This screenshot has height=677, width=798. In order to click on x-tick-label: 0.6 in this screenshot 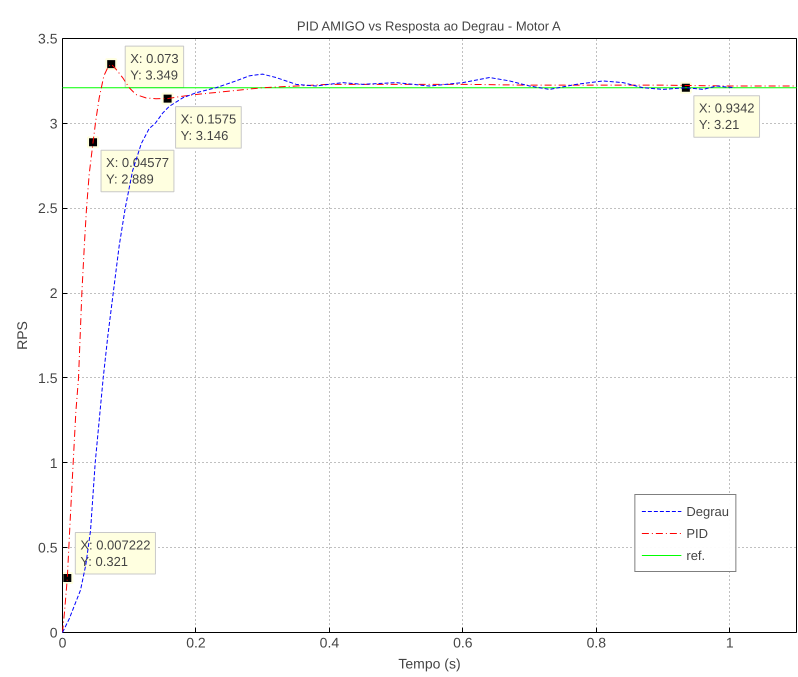, I will do `click(463, 642)`.